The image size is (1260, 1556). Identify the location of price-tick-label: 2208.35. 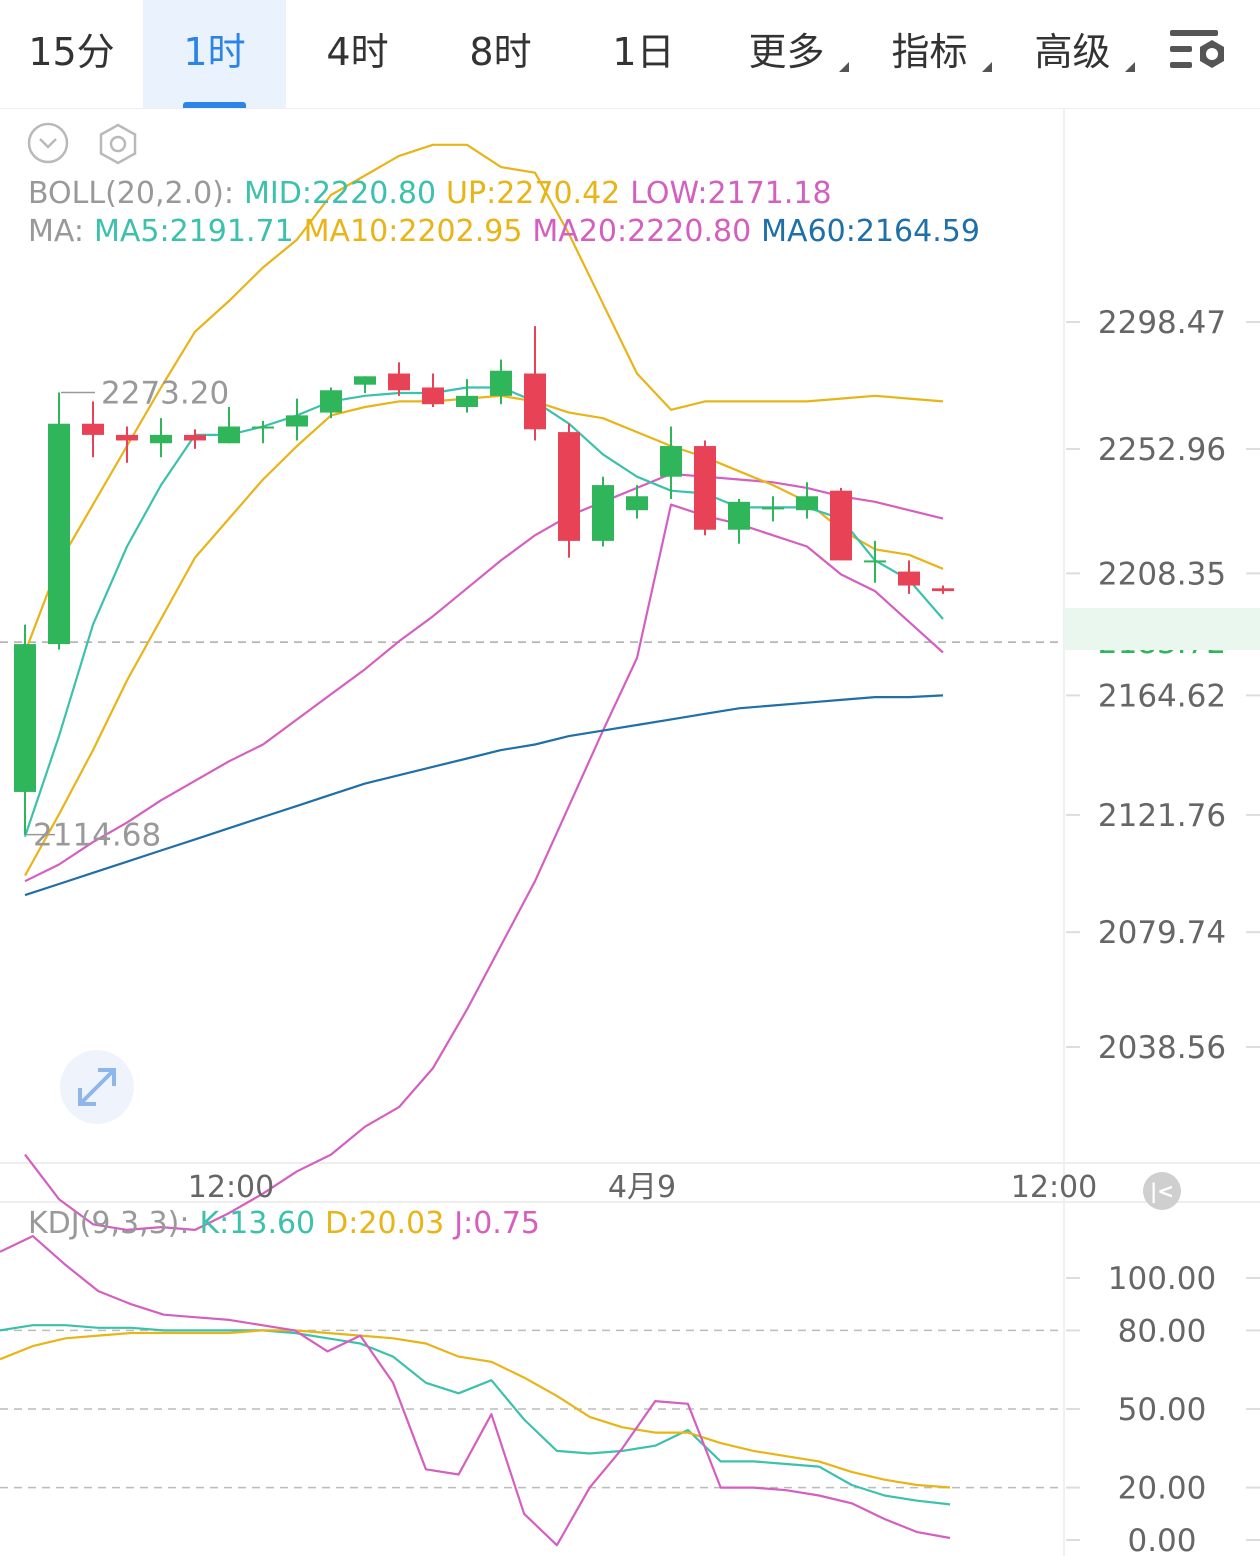
(1162, 574).